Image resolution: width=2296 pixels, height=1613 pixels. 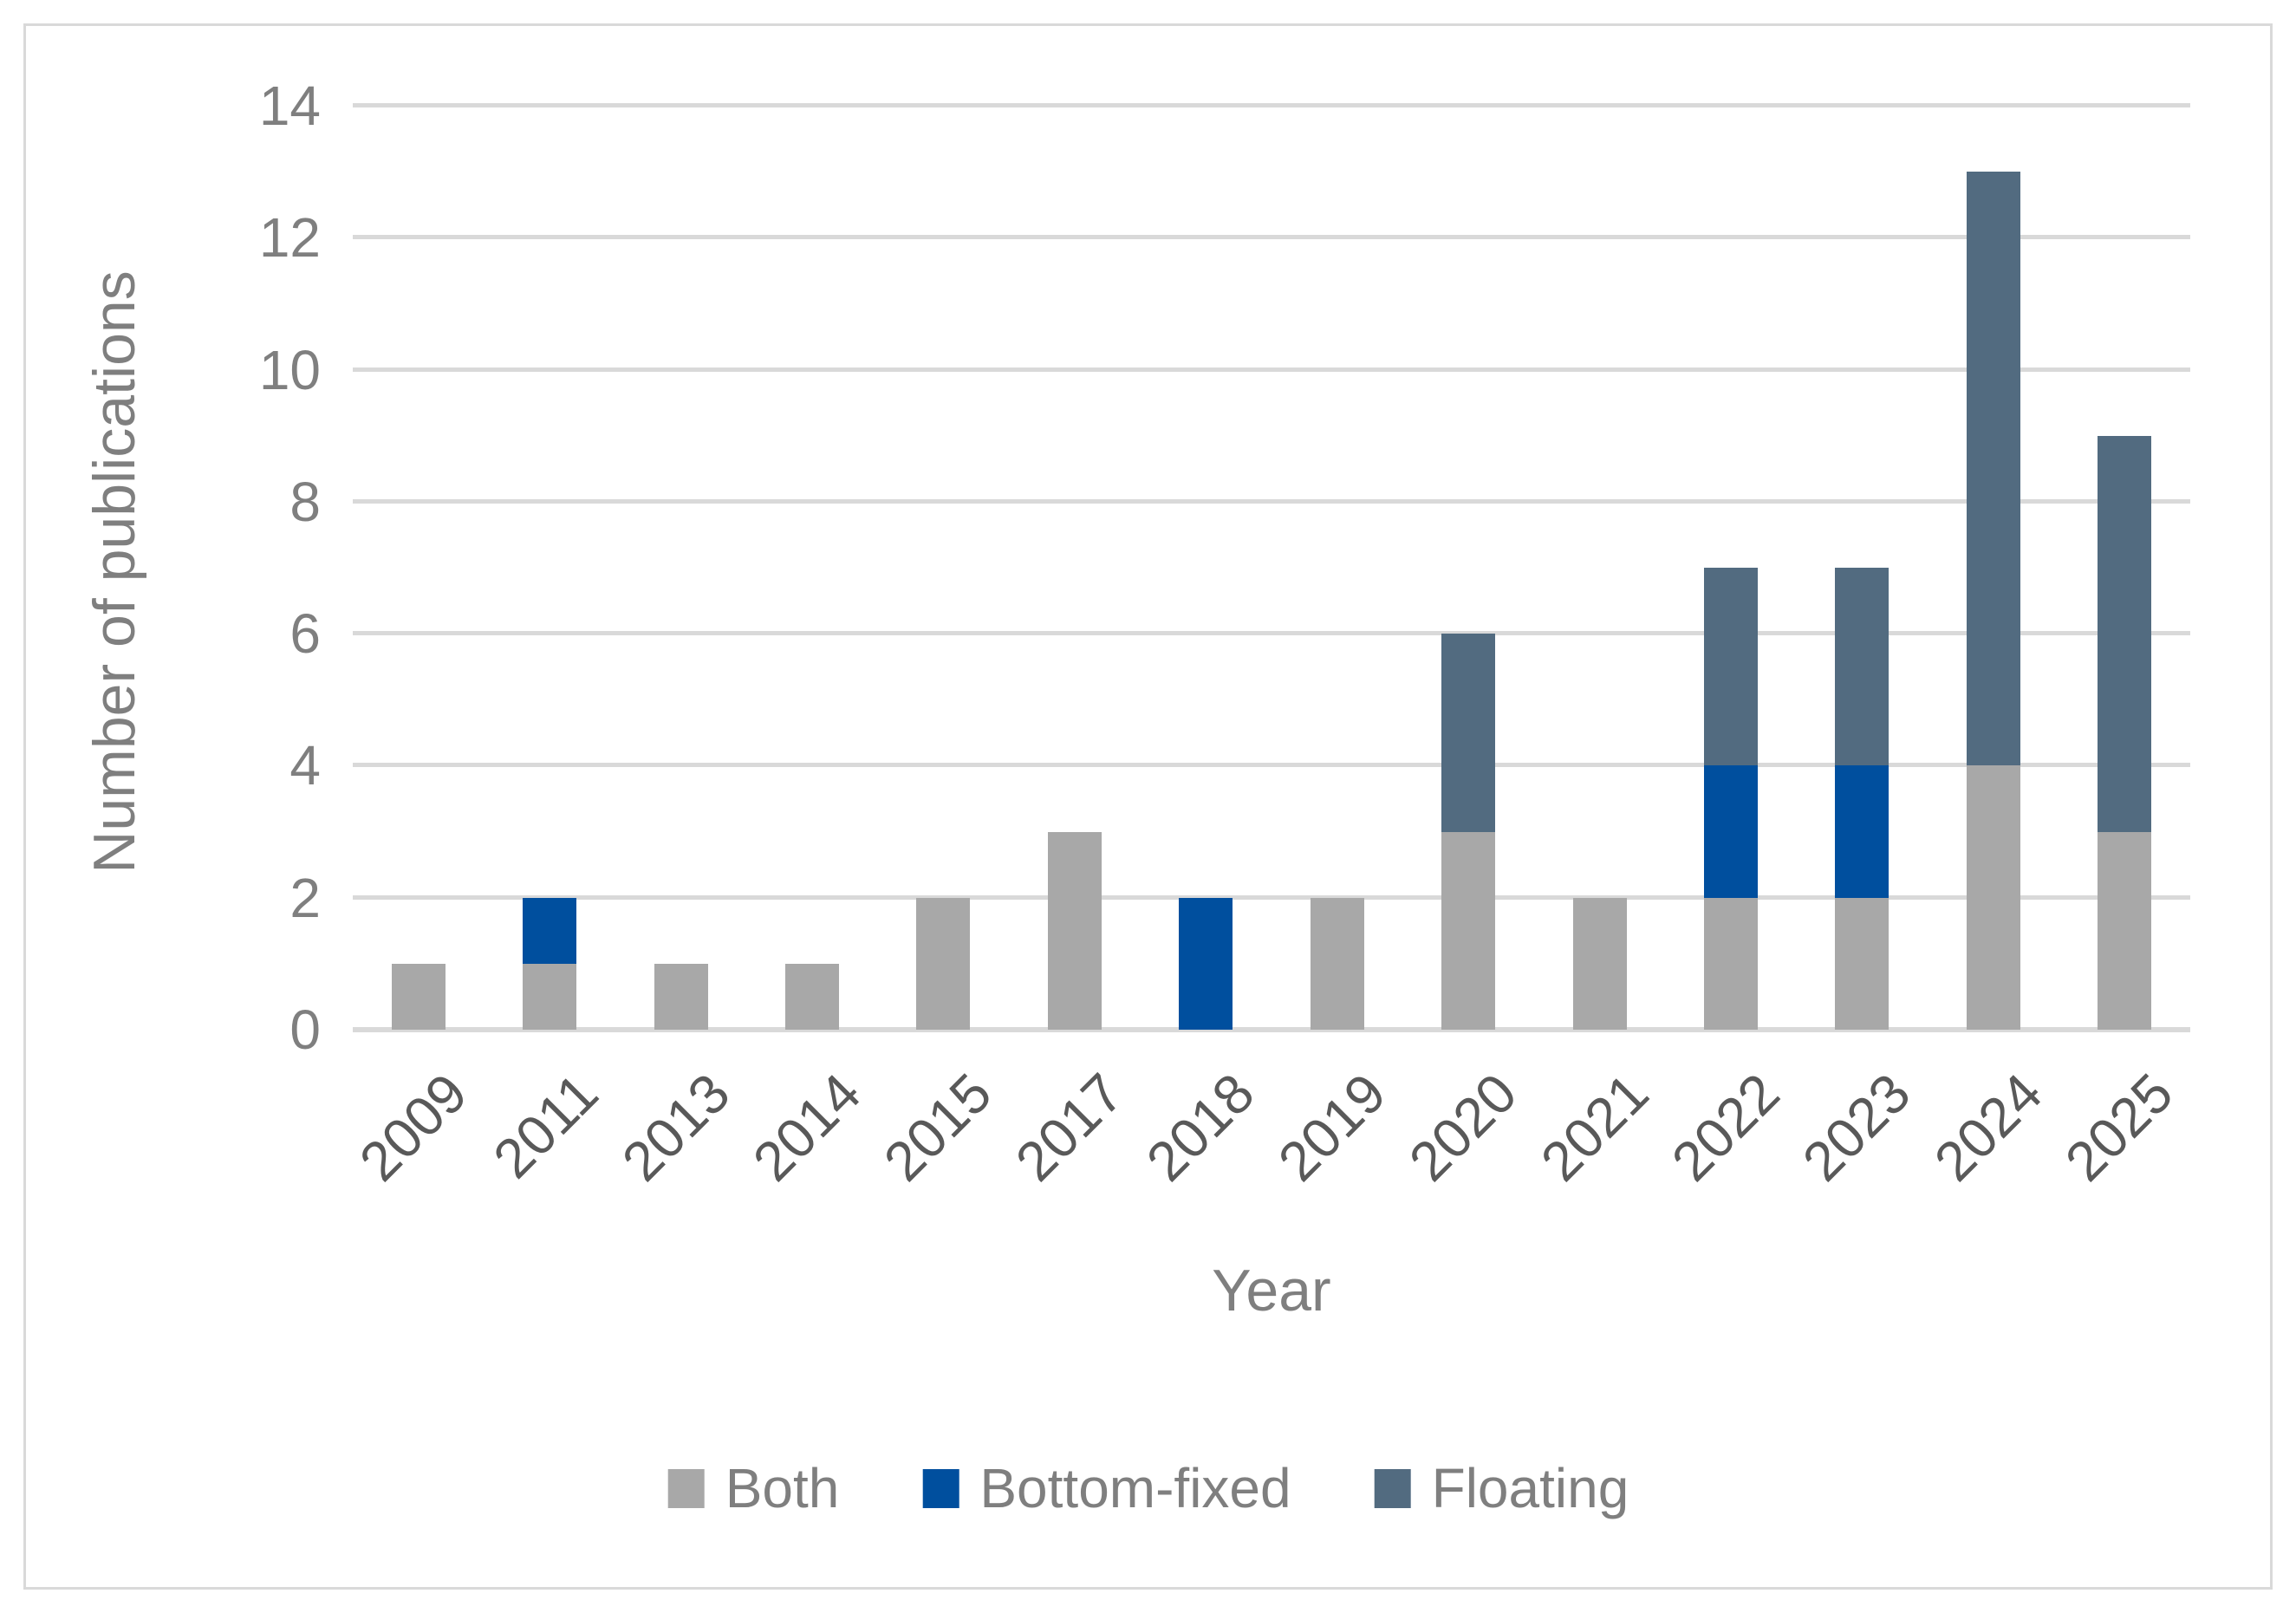 What do you see at coordinates (305, 765) in the screenshot?
I see `y-tick-label-4: 4` at bounding box center [305, 765].